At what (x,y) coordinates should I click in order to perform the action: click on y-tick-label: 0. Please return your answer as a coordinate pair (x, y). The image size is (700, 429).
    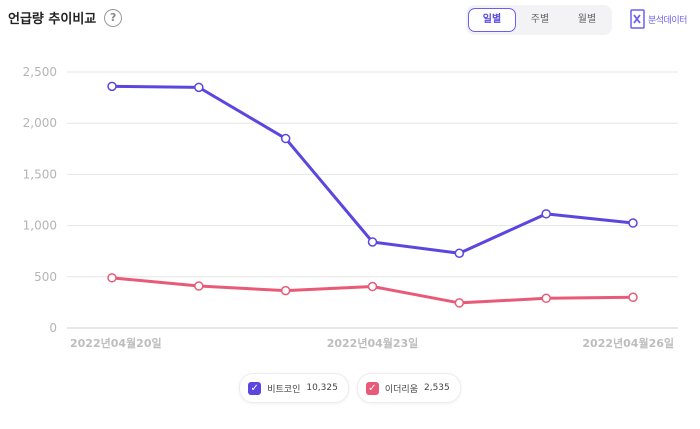
    Looking at the image, I should click on (53, 328).